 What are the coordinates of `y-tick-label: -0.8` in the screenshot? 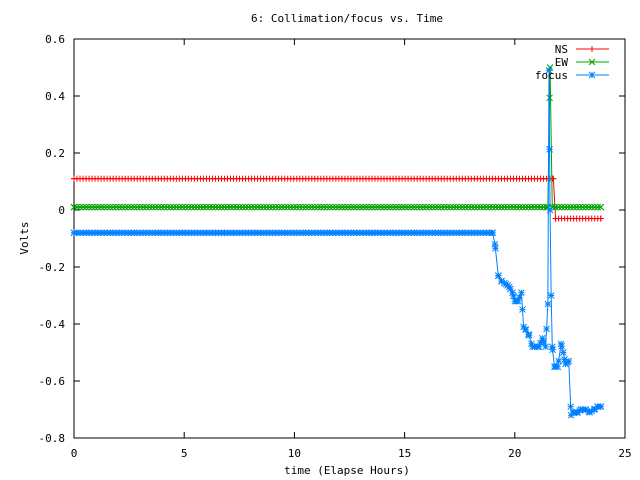 It's located at (52, 438).